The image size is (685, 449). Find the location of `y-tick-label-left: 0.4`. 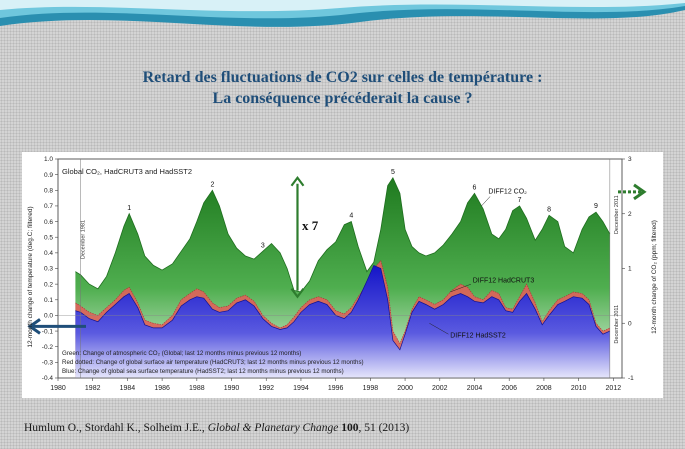

y-tick-label-left: 0.4 is located at coordinates (48, 253).